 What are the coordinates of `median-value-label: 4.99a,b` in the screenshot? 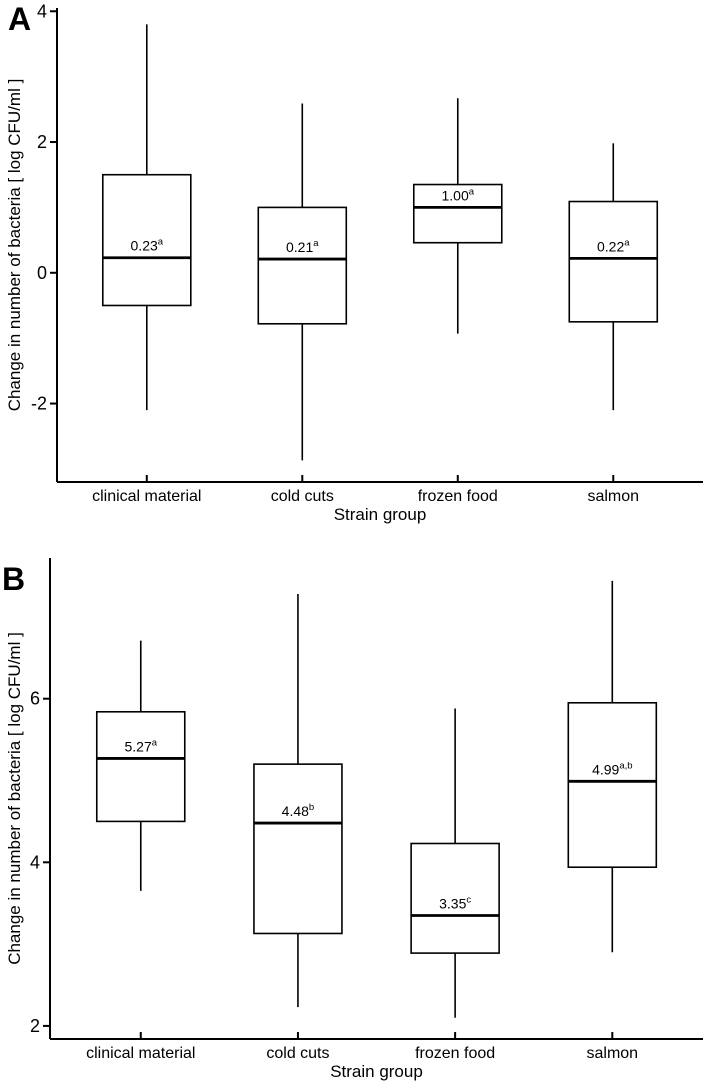 It's located at (612, 768).